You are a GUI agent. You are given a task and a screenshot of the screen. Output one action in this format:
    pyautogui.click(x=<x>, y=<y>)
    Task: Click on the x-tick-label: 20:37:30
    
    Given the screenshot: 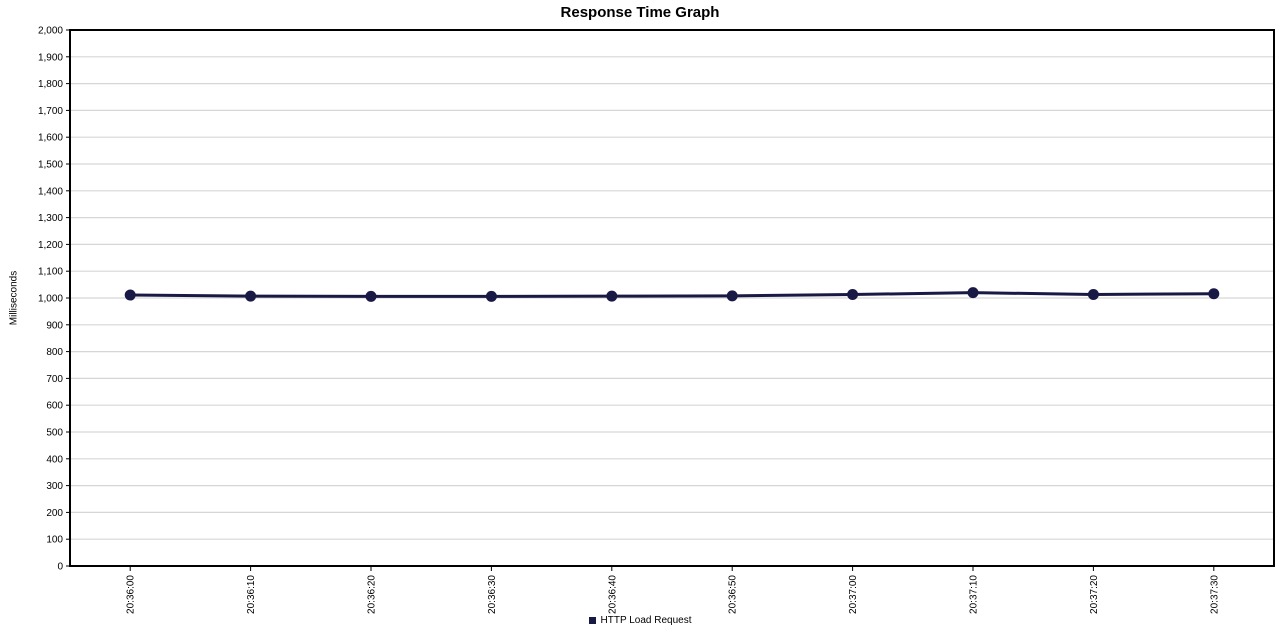 What is the action you would take?
    pyautogui.click(x=1214, y=594)
    